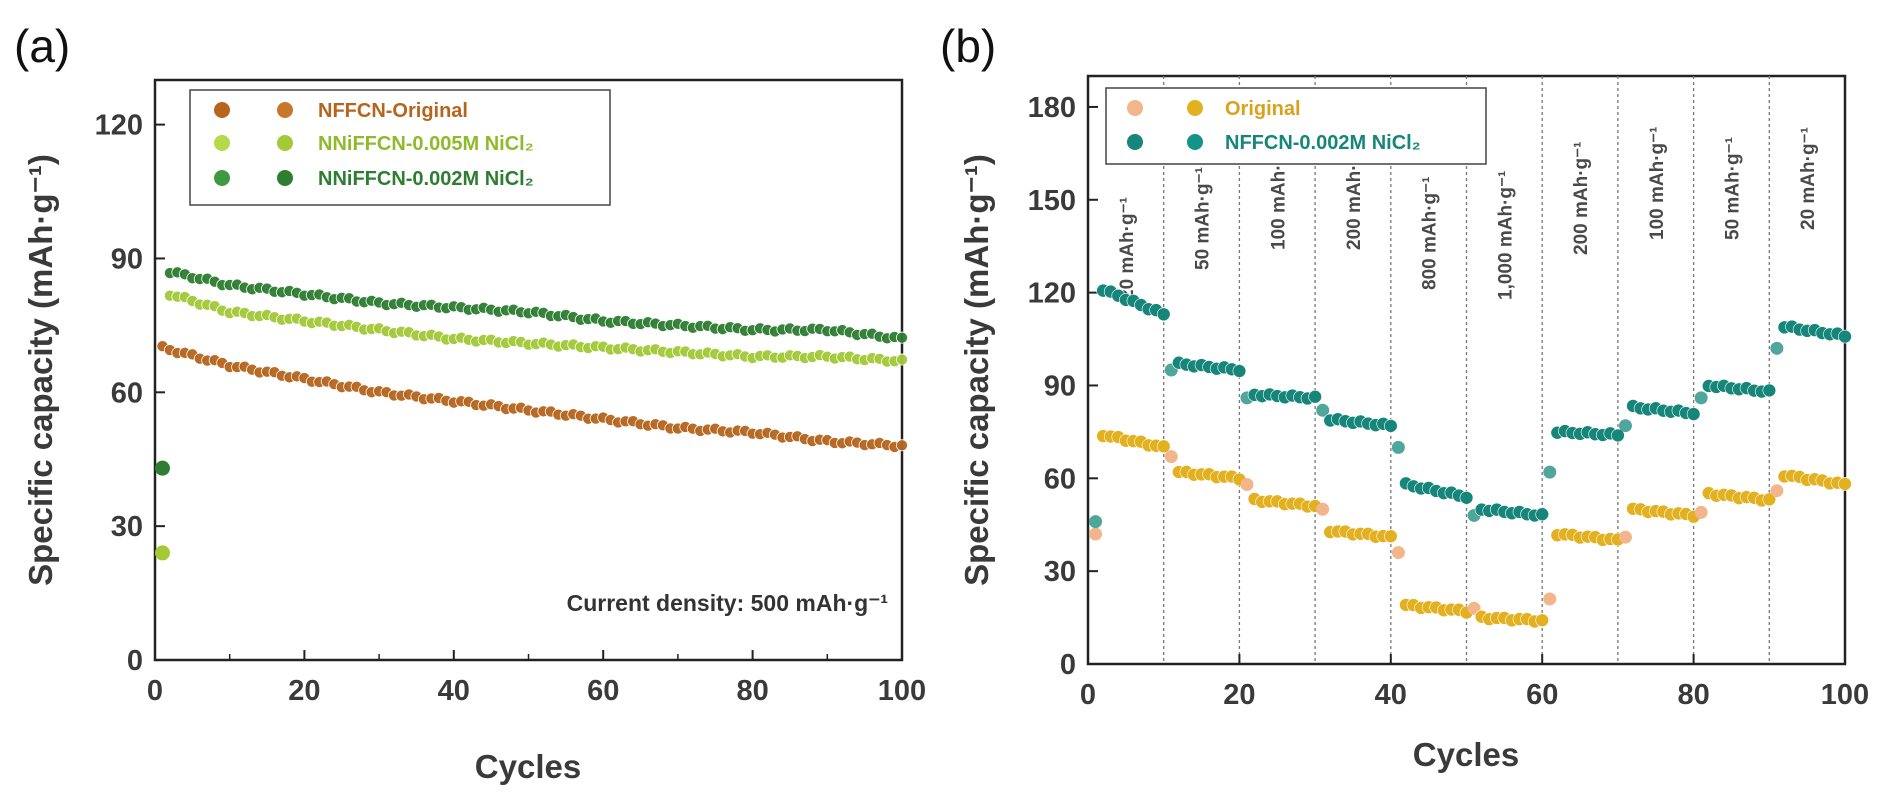  Describe the element at coordinates (40, 370) in the screenshot. I see `panel-a-y-axis-title: Specific capacity (mAh·g⁻¹)` at that location.